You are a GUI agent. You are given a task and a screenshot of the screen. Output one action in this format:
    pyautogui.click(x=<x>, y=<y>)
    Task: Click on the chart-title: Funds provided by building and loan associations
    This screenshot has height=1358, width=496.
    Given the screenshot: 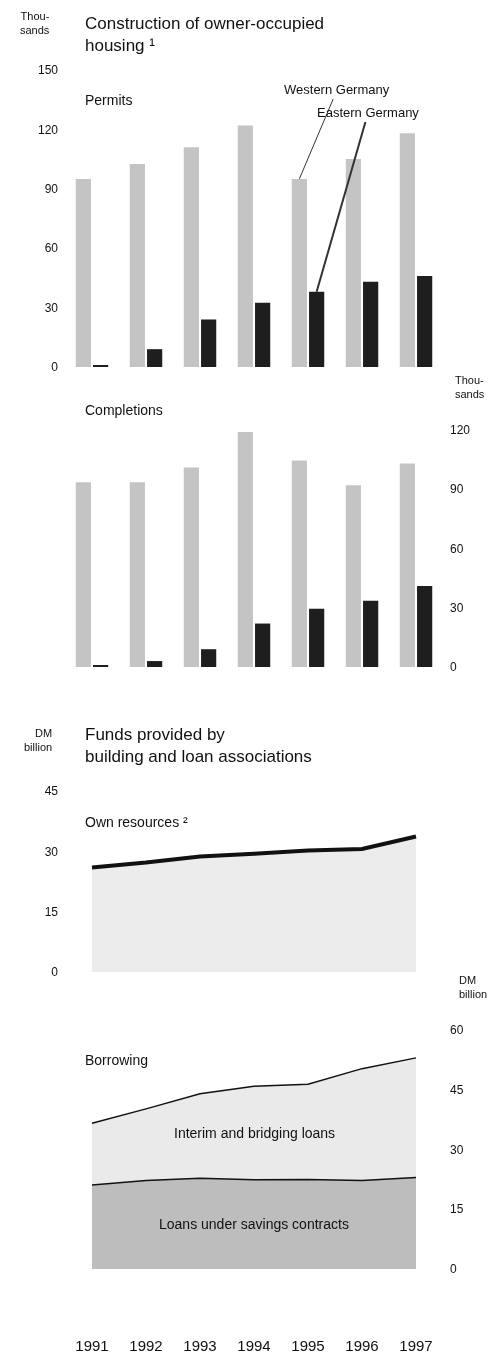 What is the action you would take?
    pyautogui.click(x=198, y=746)
    